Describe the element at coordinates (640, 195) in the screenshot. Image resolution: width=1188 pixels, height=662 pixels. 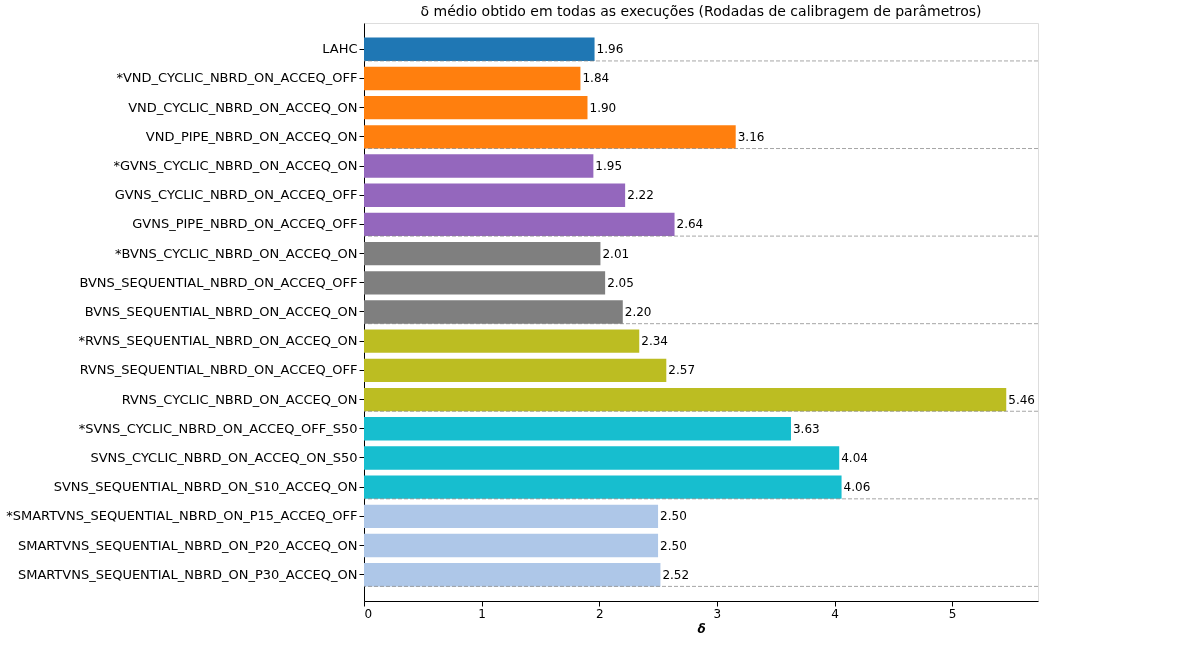
I see `data-label: 2.22` at that location.